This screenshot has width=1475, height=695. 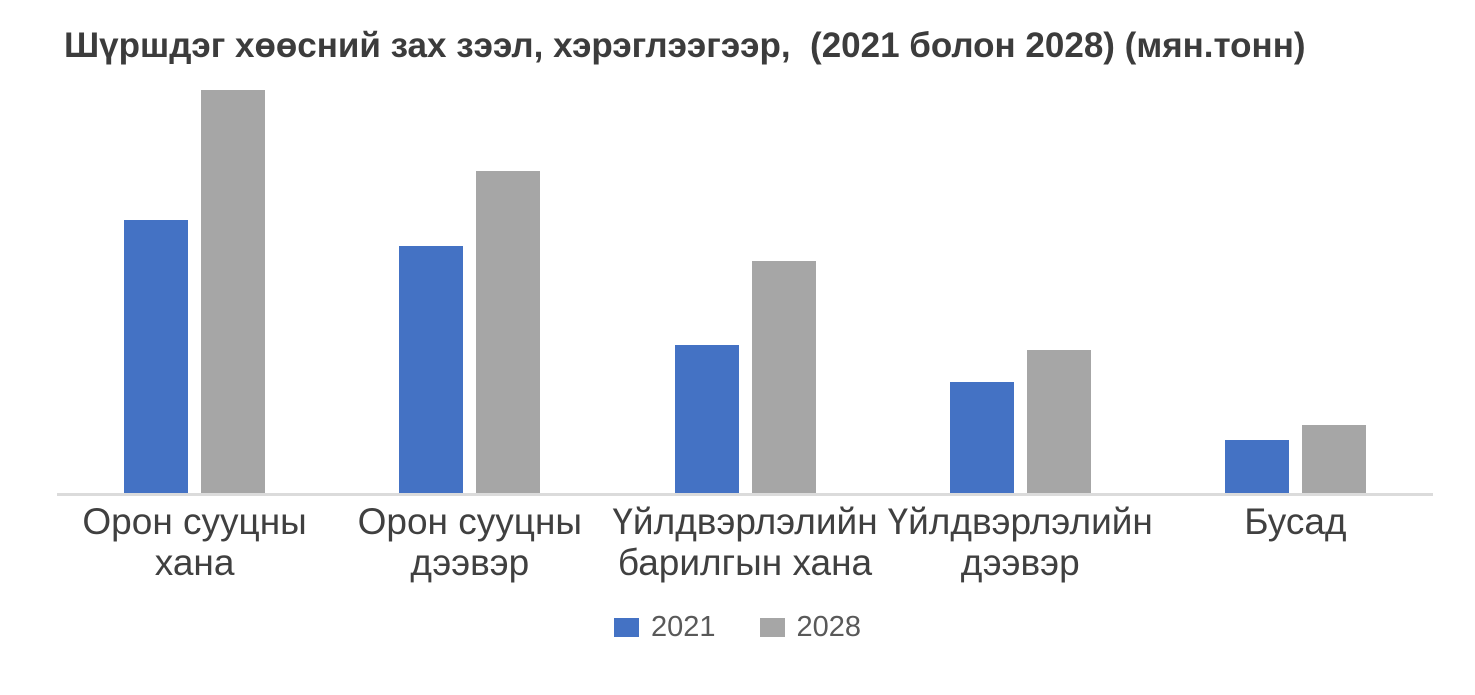 I want to click on category-label: Бусад, so click(x=1295, y=521).